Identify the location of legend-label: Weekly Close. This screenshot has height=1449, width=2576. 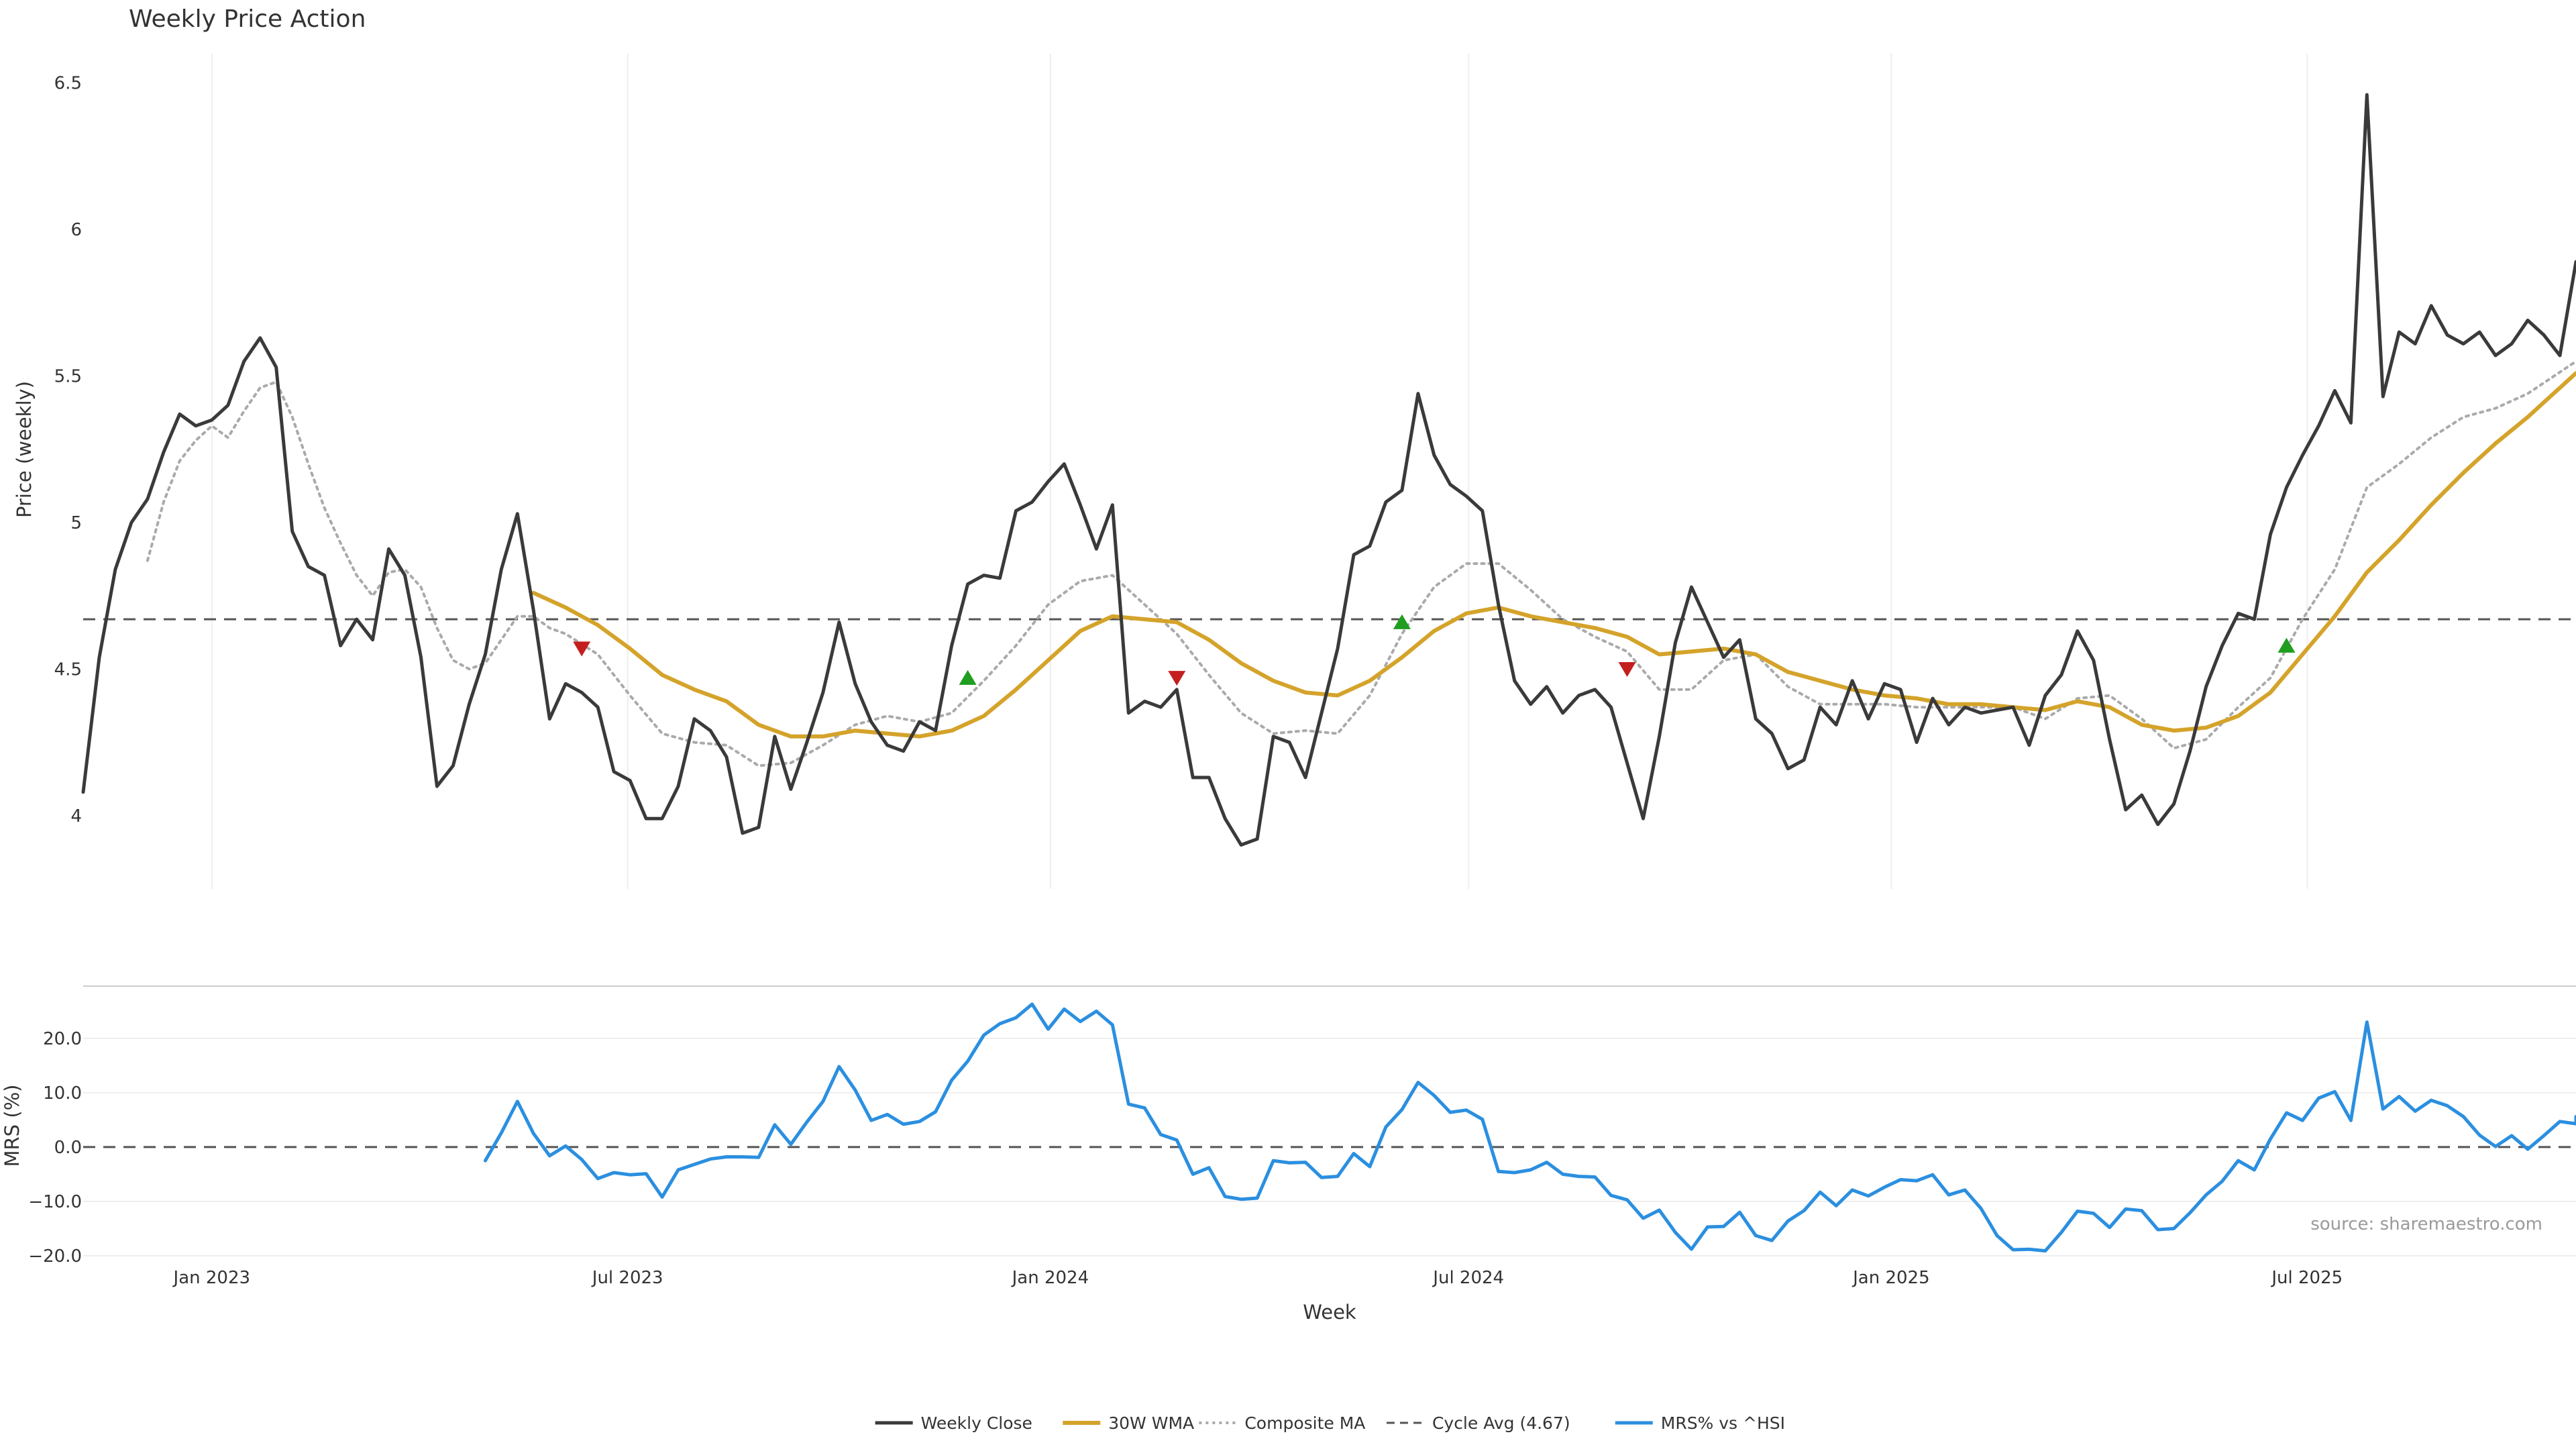
(976, 1423).